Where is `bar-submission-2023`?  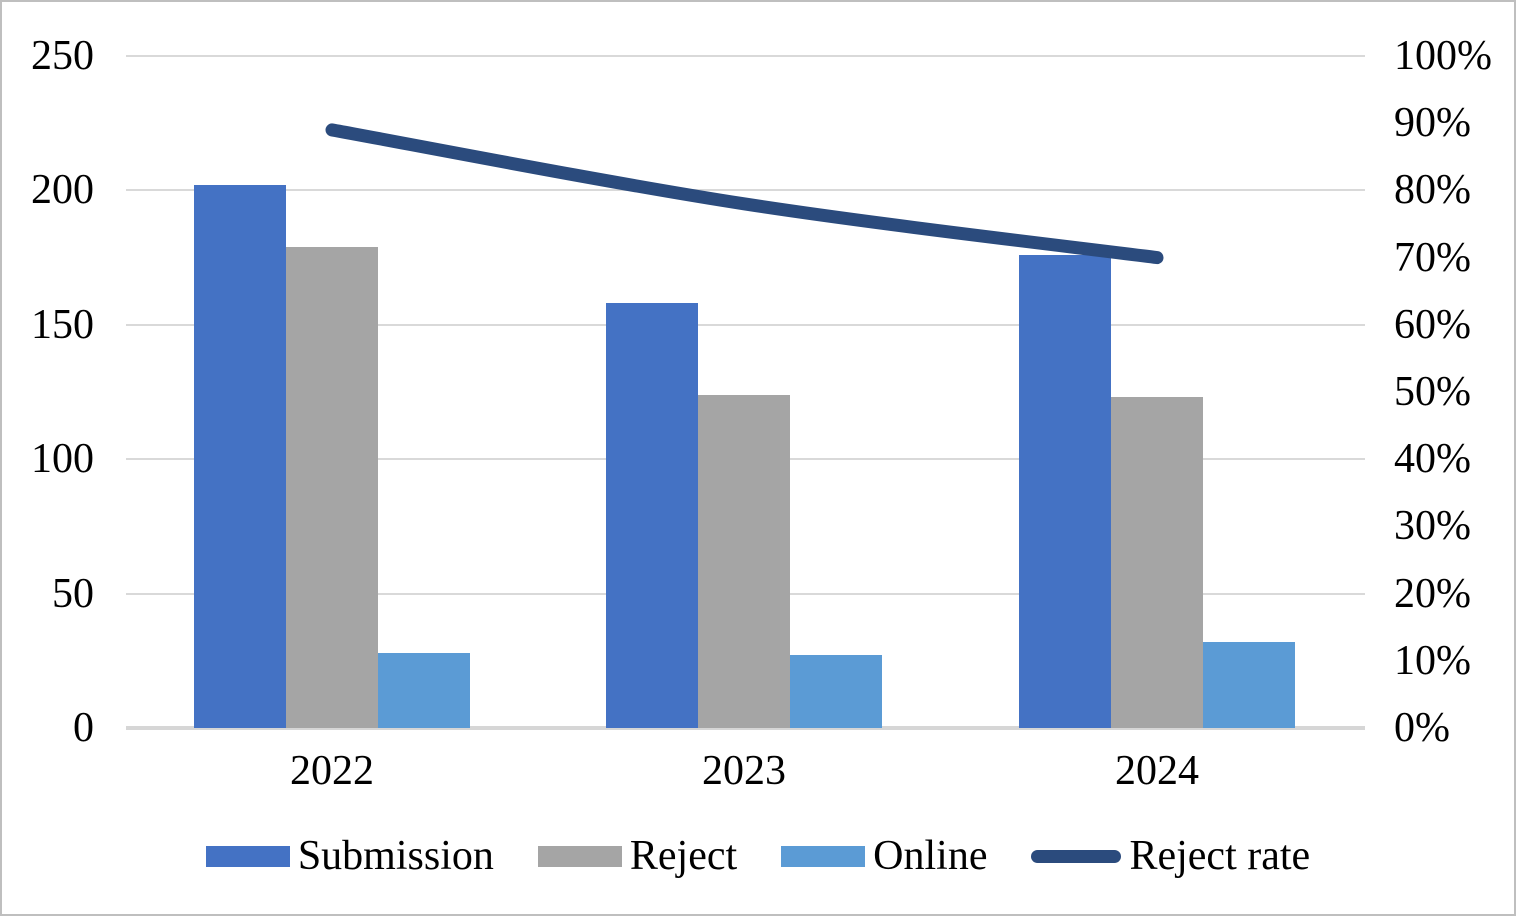
bar-submission-2023 is located at coordinates (652, 515).